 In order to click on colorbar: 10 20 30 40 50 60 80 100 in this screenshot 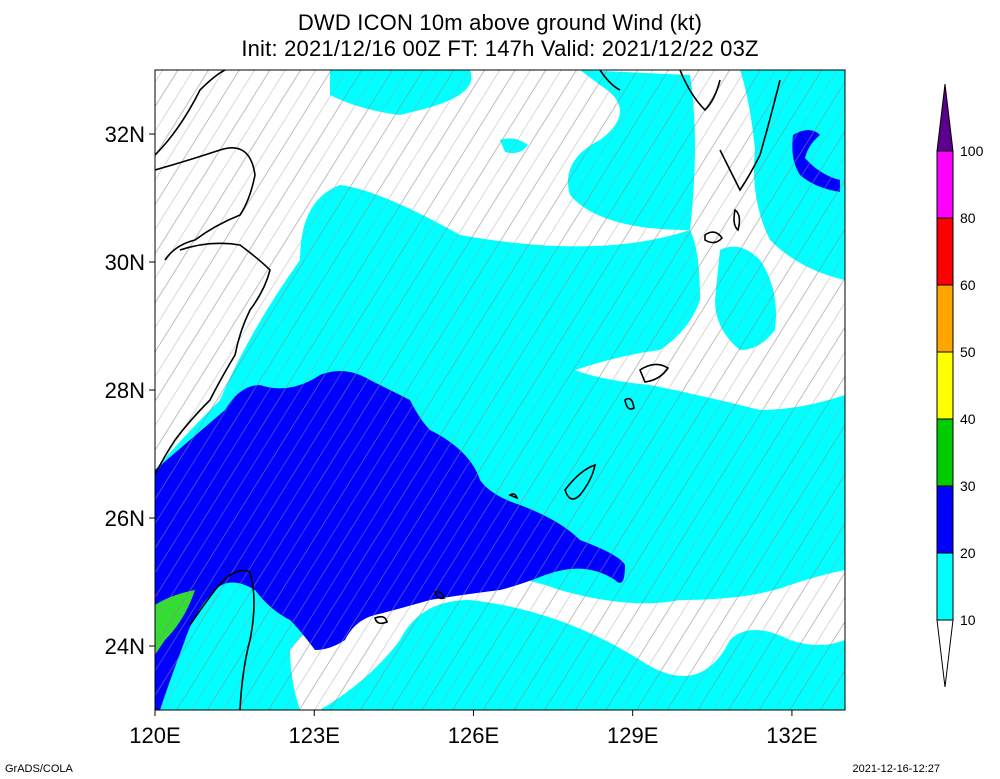, I will do `click(960, 385)`.